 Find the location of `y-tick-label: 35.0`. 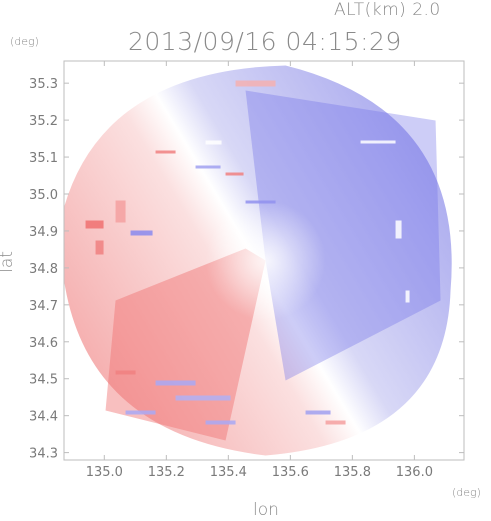

y-tick-label: 35.0 is located at coordinates (43, 195).